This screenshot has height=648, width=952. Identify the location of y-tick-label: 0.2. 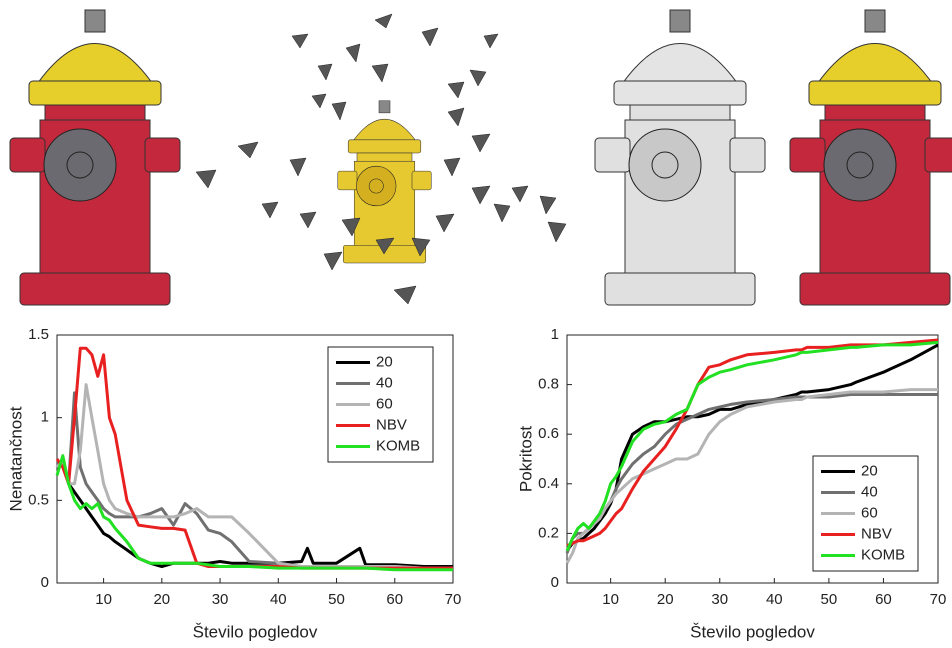
(548, 532).